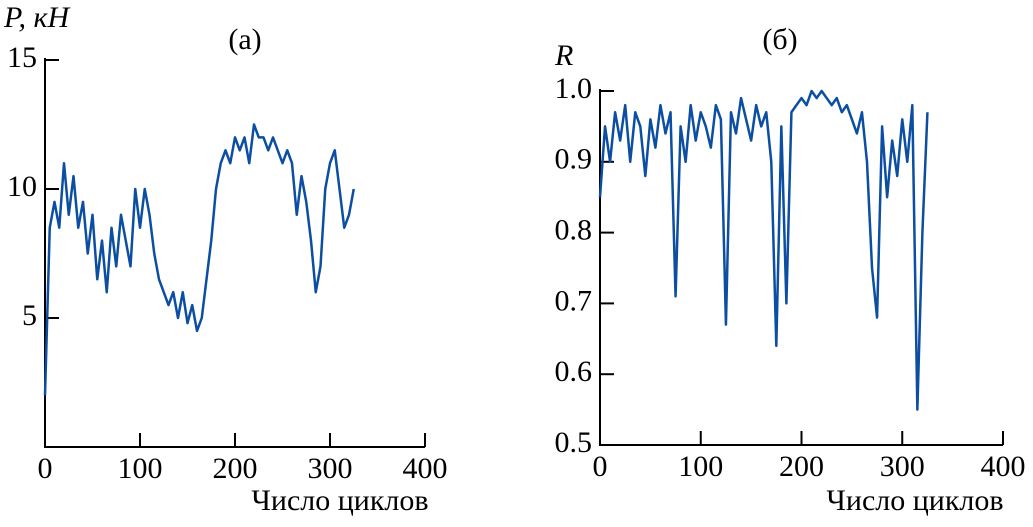 This screenshot has width=1033, height=527. Describe the element at coordinates (574, 442) in the screenshot. I see `y-tick-label: 0.5` at that location.